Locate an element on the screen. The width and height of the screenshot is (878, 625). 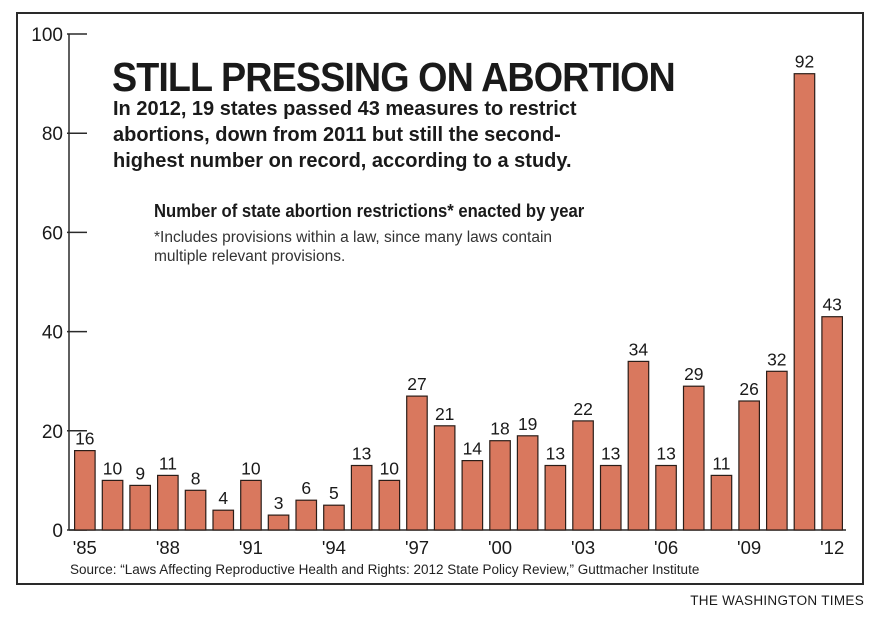
x-tick-label: '00 is located at coordinates (500, 547).